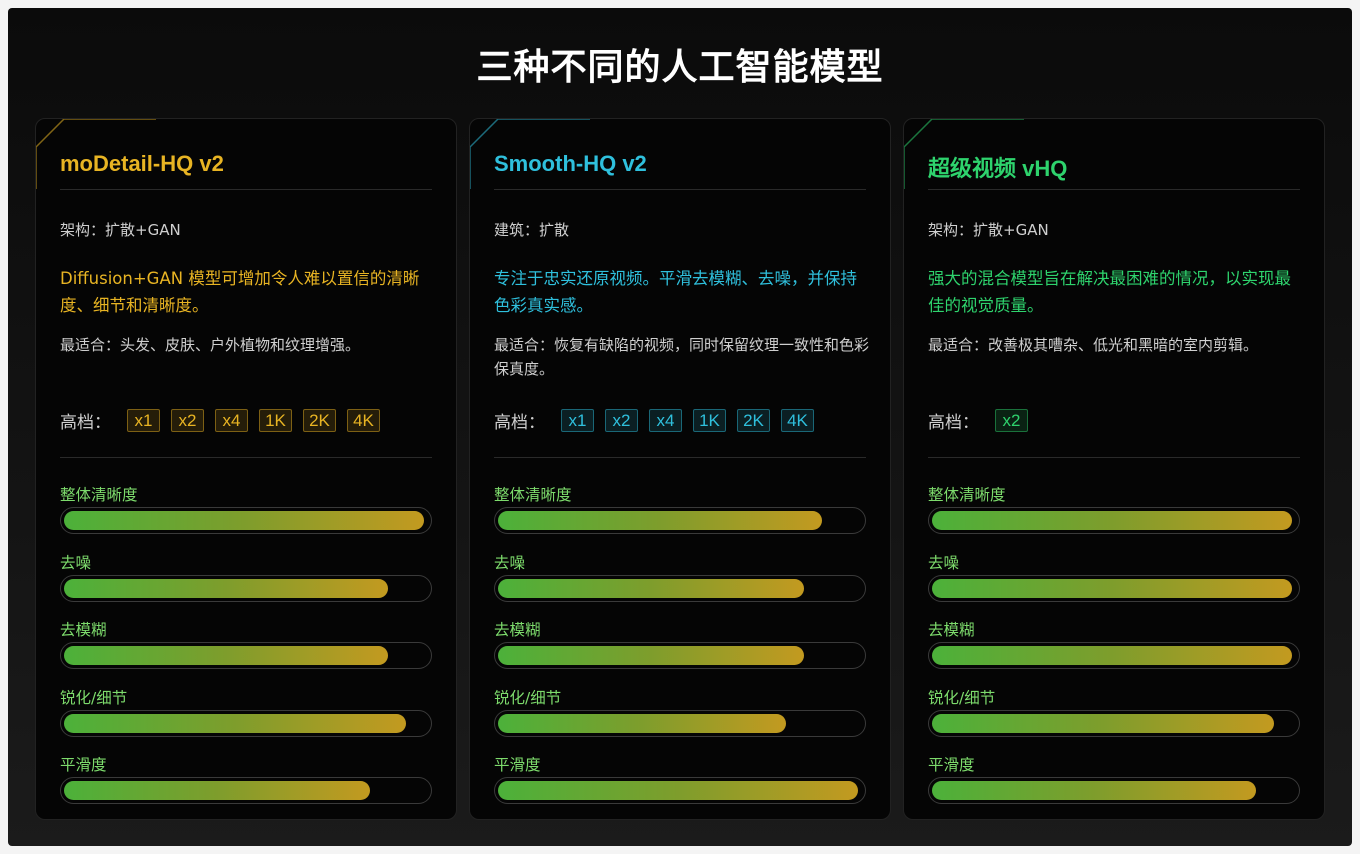  I want to click on card-title: 超级视频 vHQ, so click(998, 168).